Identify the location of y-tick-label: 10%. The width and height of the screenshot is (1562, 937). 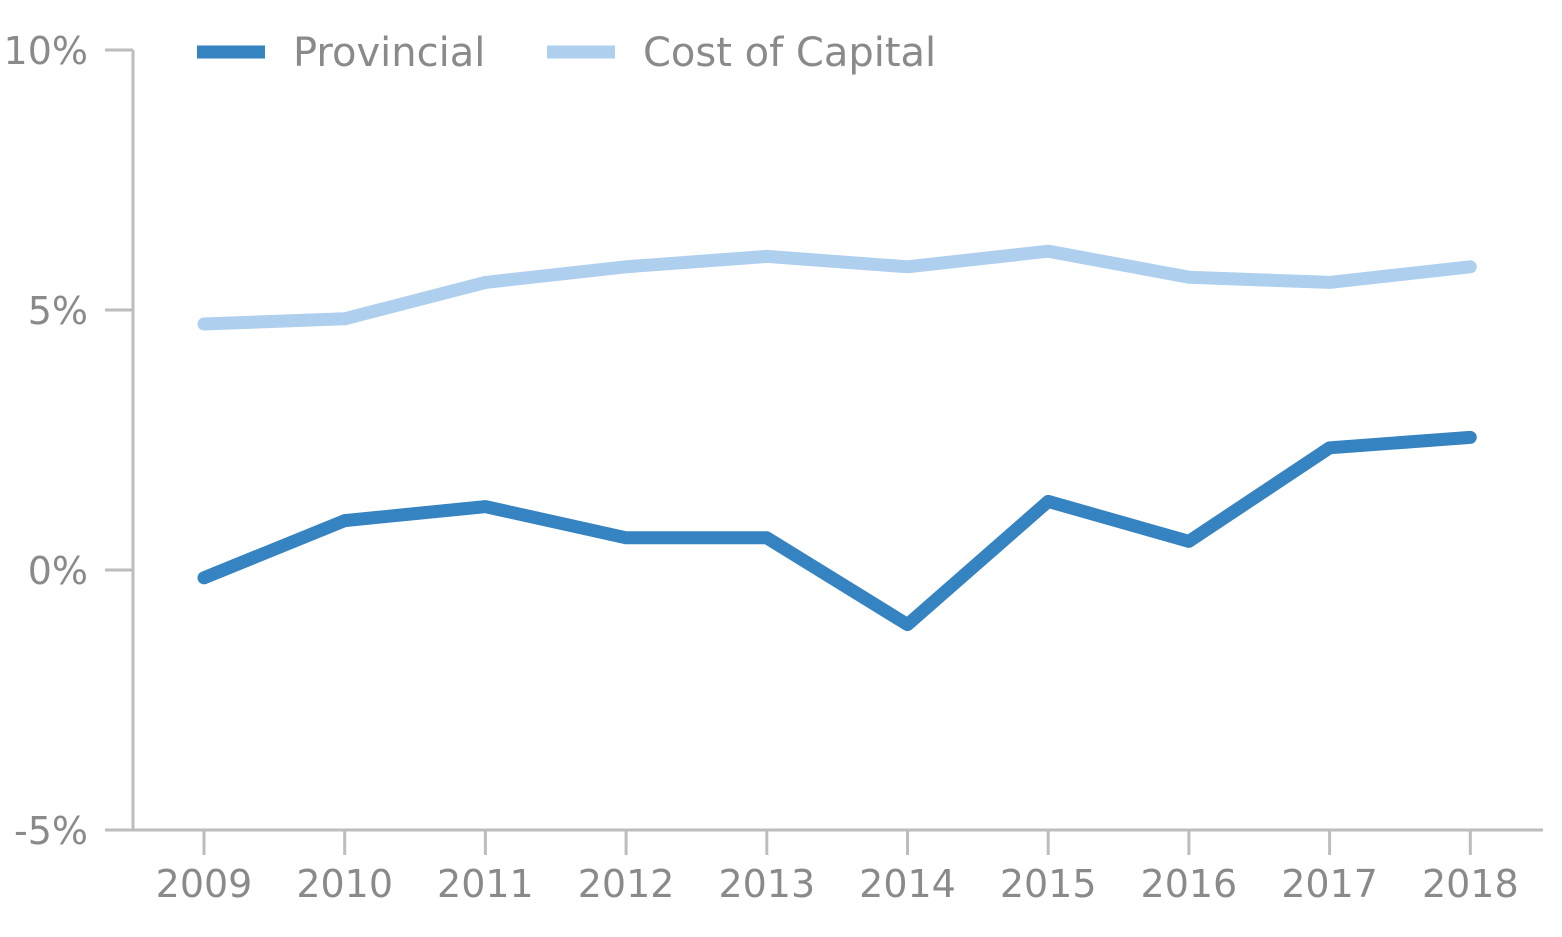
(46, 51).